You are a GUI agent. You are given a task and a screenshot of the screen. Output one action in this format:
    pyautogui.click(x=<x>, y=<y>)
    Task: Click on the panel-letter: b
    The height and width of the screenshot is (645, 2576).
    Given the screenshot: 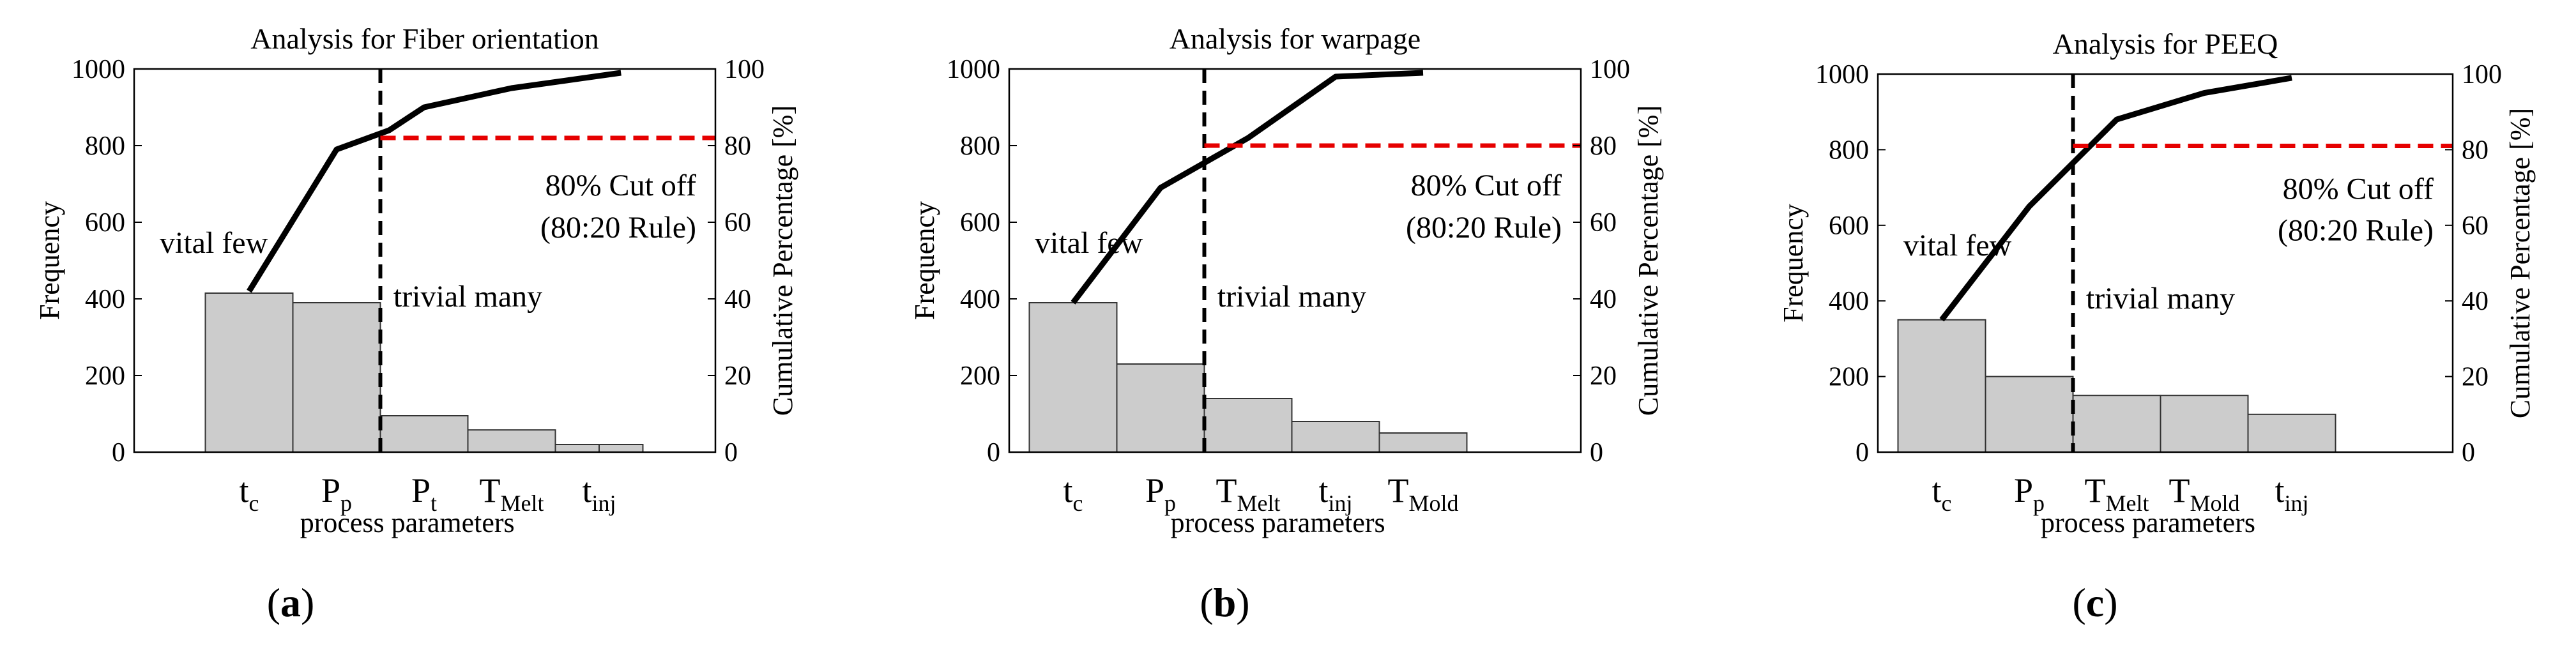 What is the action you would take?
    pyautogui.click(x=1225, y=602)
    